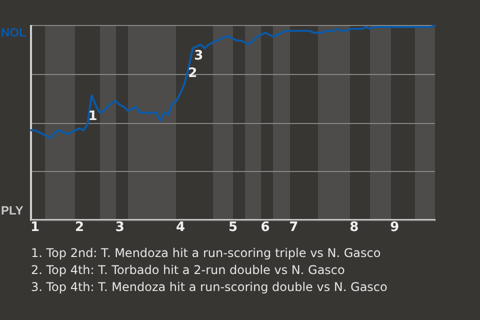  Describe the element at coordinates (233, 228) in the screenshot. I see `x-tick-label: 5` at that location.